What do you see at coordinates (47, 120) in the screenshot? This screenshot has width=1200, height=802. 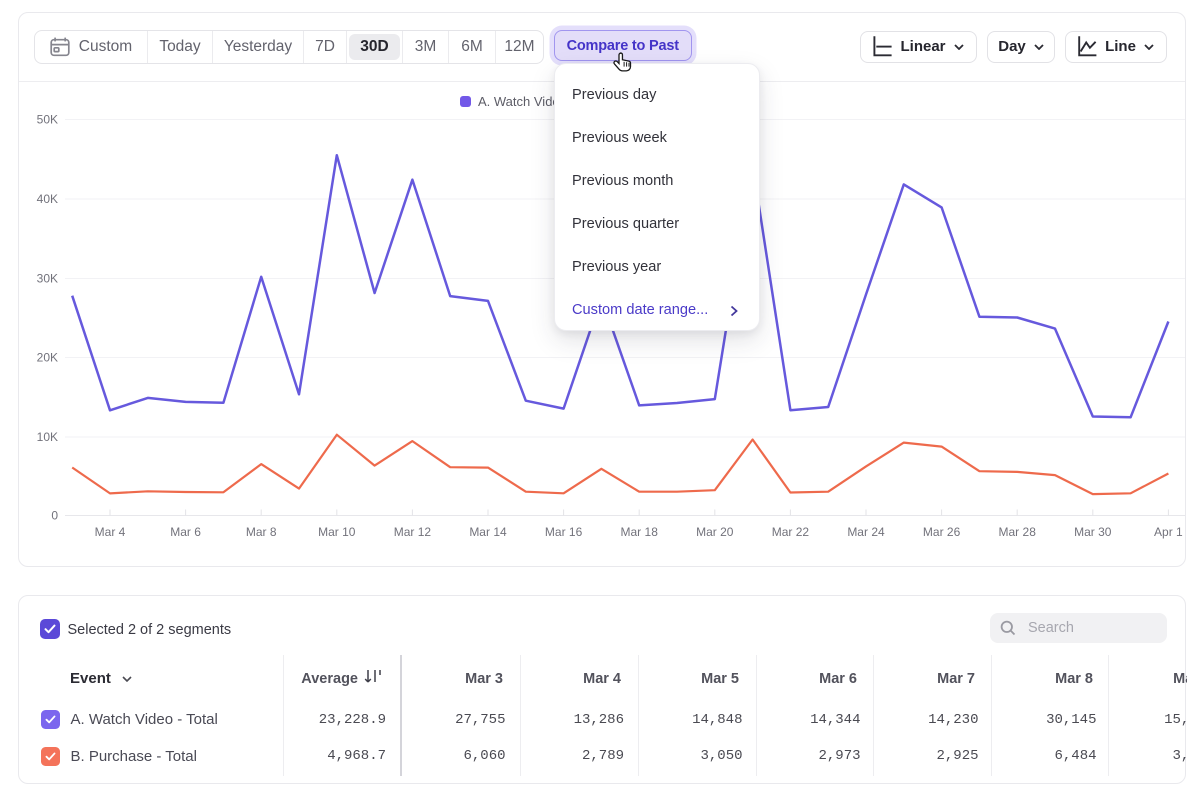 I see `svg-text: 50K` at bounding box center [47, 120].